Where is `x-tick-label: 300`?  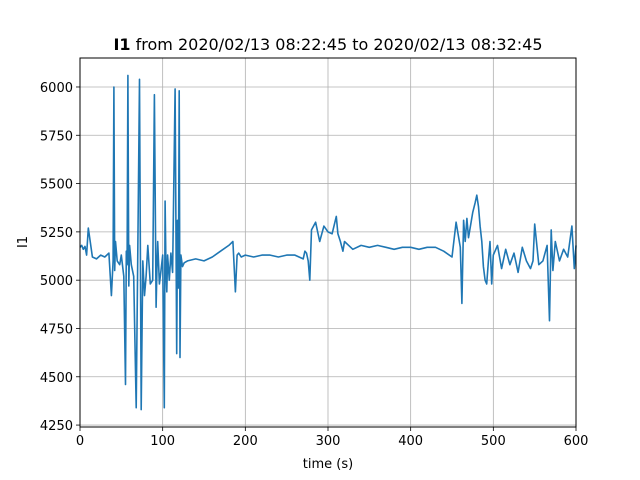 x-tick-label: 300 is located at coordinates (328, 441).